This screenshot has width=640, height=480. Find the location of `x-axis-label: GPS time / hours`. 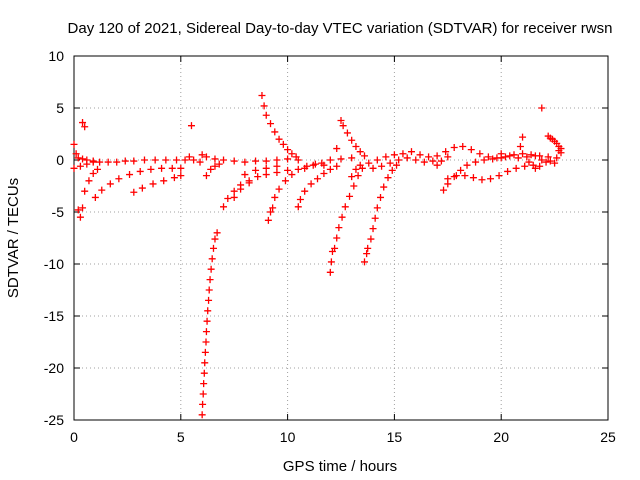

x-axis-label: GPS time / hours is located at coordinates (340, 466).